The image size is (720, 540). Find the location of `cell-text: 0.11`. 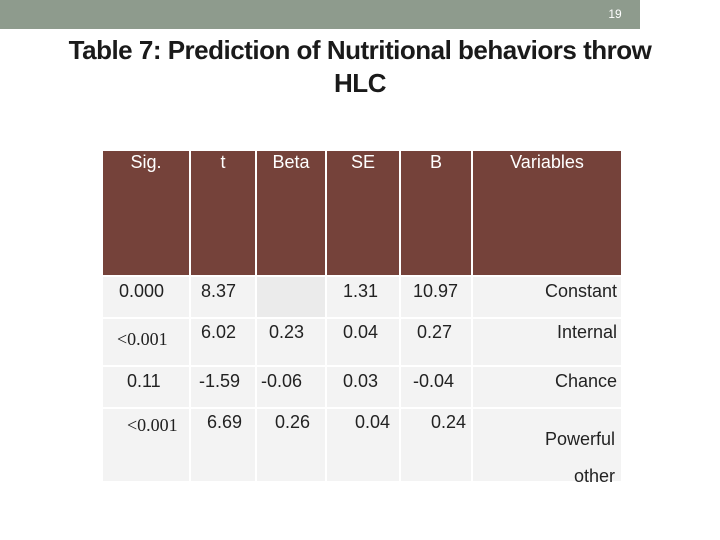

cell-text: 0.11 is located at coordinates (144, 381).